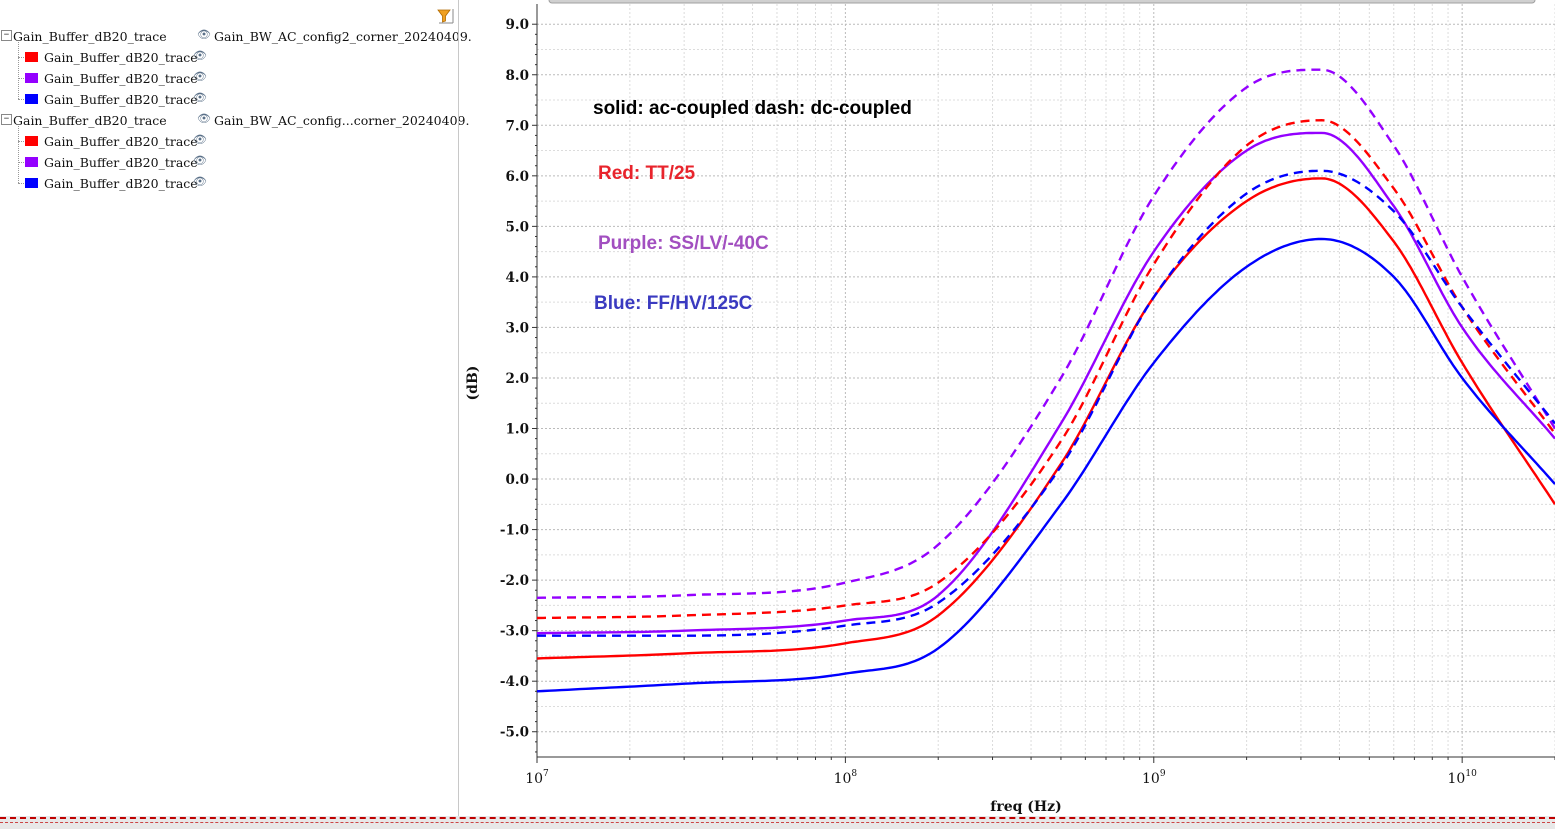  I want to click on y-tick-label: 1.0, so click(518, 430).